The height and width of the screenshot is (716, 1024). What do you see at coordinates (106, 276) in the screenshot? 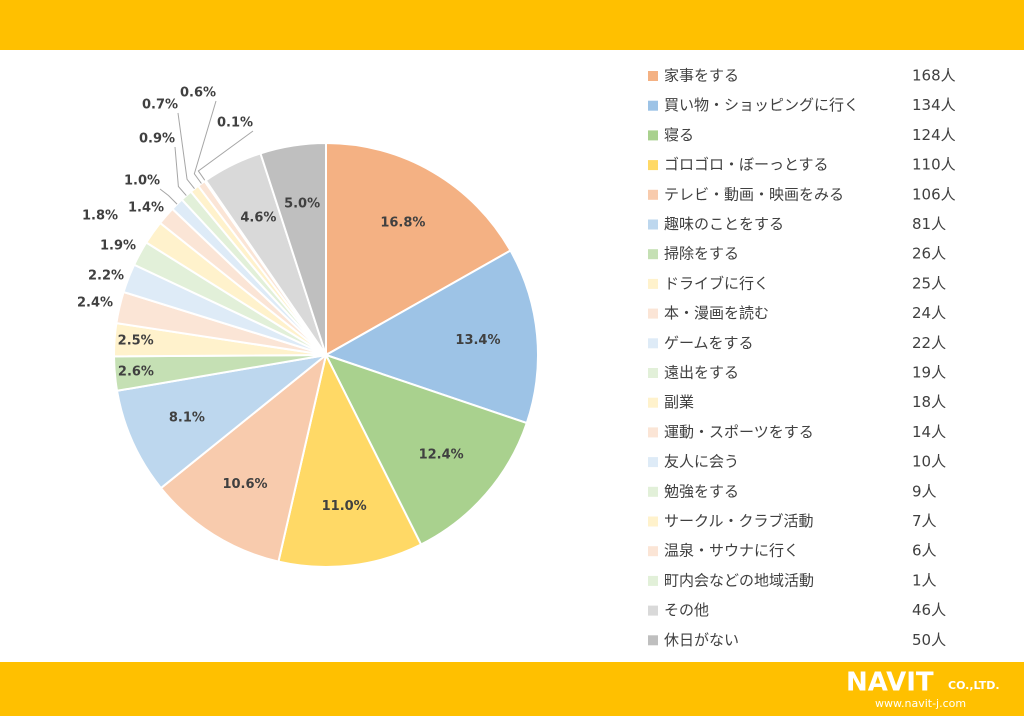
I see `slice-label: 2.2%` at bounding box center [106, 276].